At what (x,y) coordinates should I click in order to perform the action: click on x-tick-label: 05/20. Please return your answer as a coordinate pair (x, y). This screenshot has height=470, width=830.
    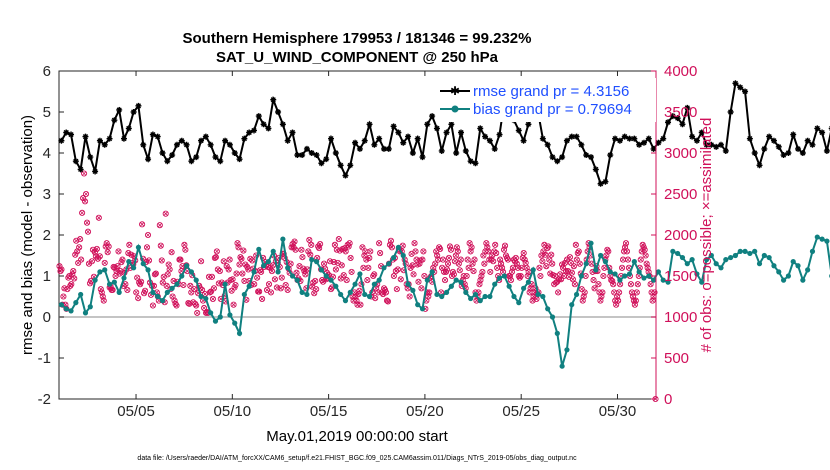
    Looking at the image, I should click on (425, 411).